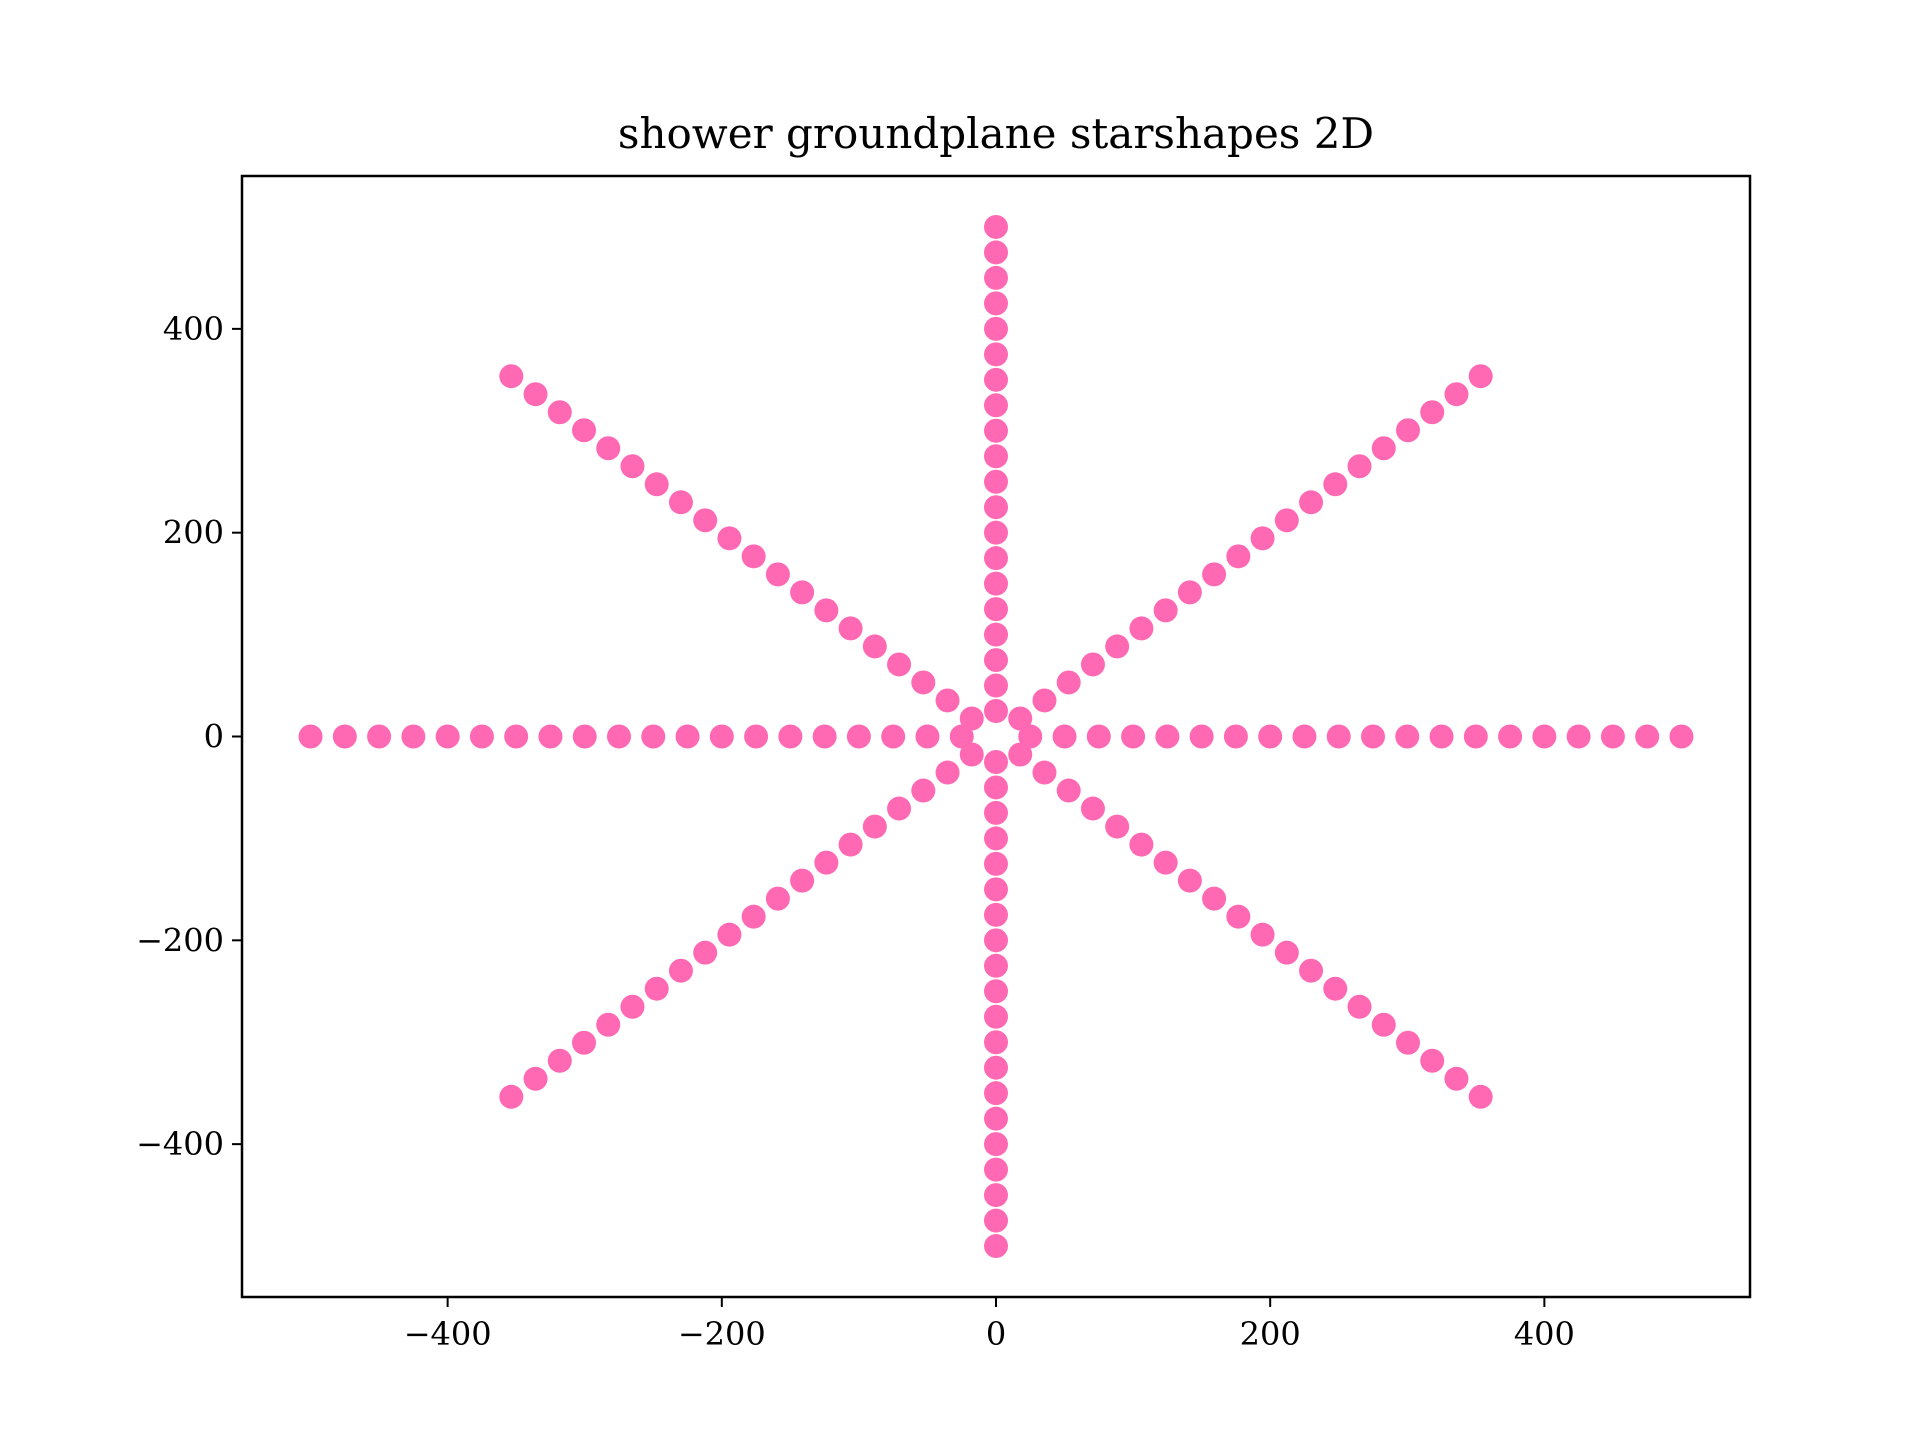 The image size is (1920, 1440). I want to click on y-tick-label: 400, so click(193, 329).